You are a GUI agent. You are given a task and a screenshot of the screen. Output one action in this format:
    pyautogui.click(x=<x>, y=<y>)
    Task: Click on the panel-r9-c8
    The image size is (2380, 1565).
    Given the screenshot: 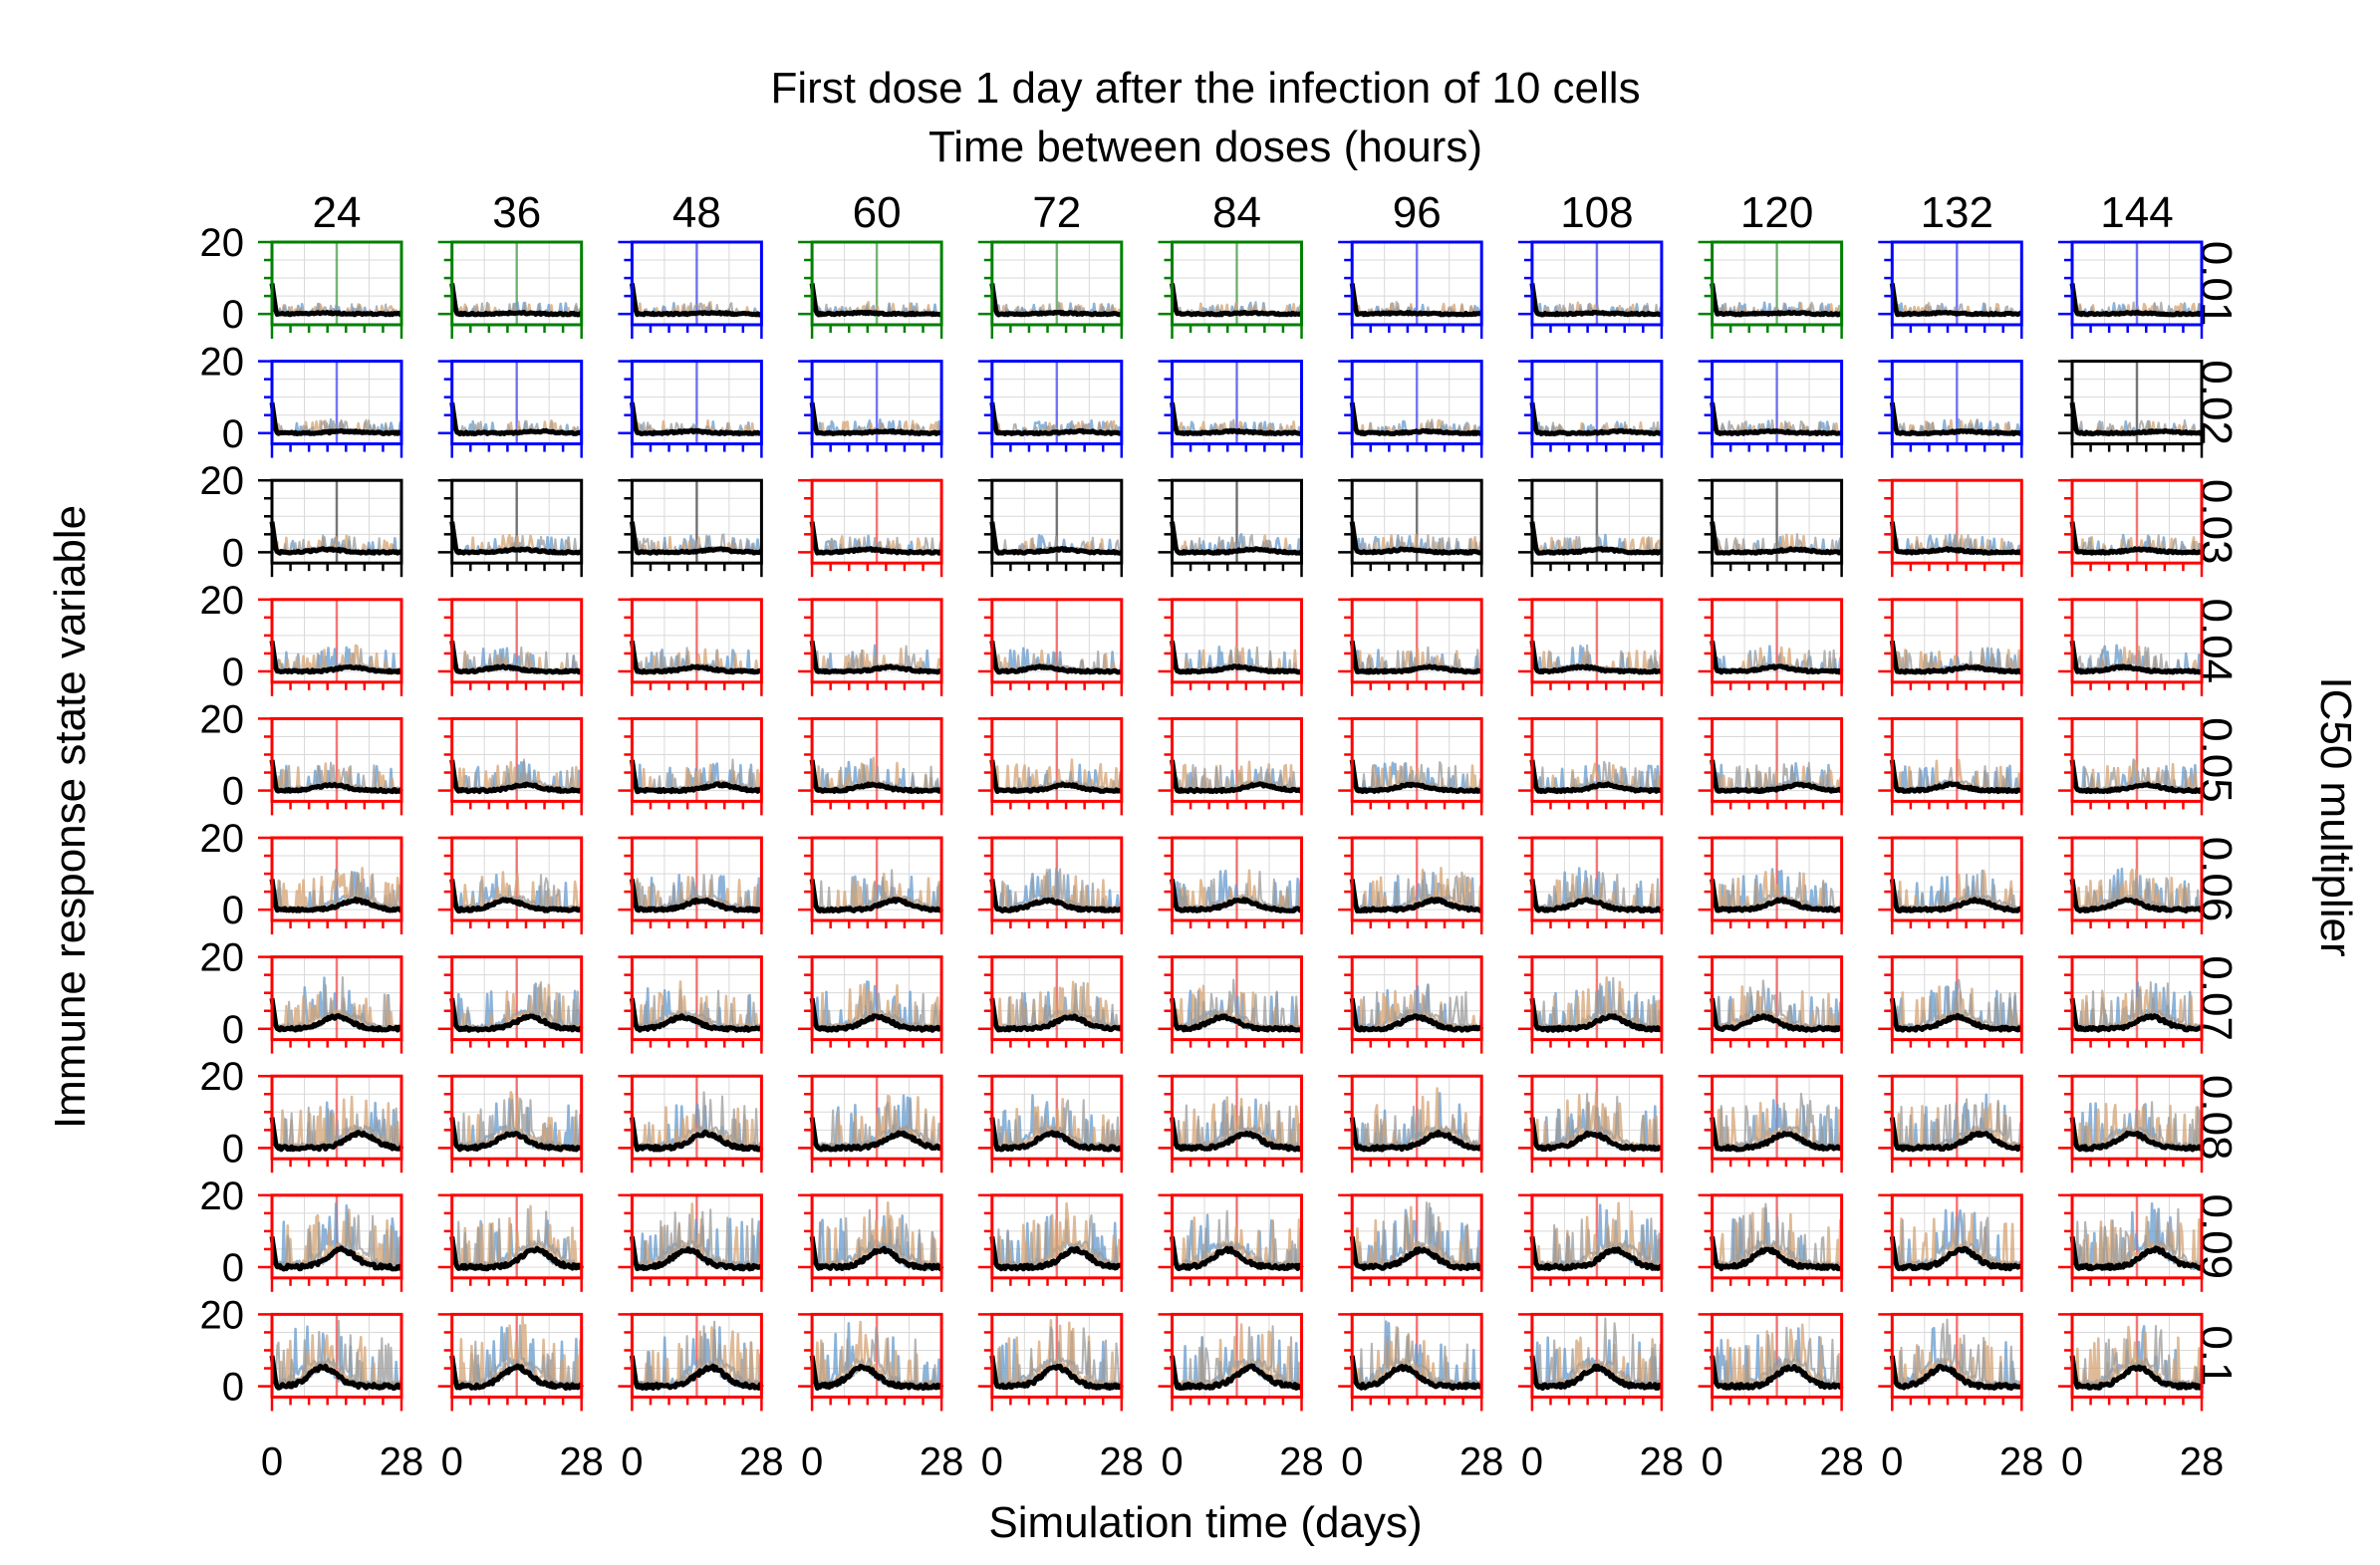 What is the action you would take?
    pyautogui.click(x=1771, y=1362)
    